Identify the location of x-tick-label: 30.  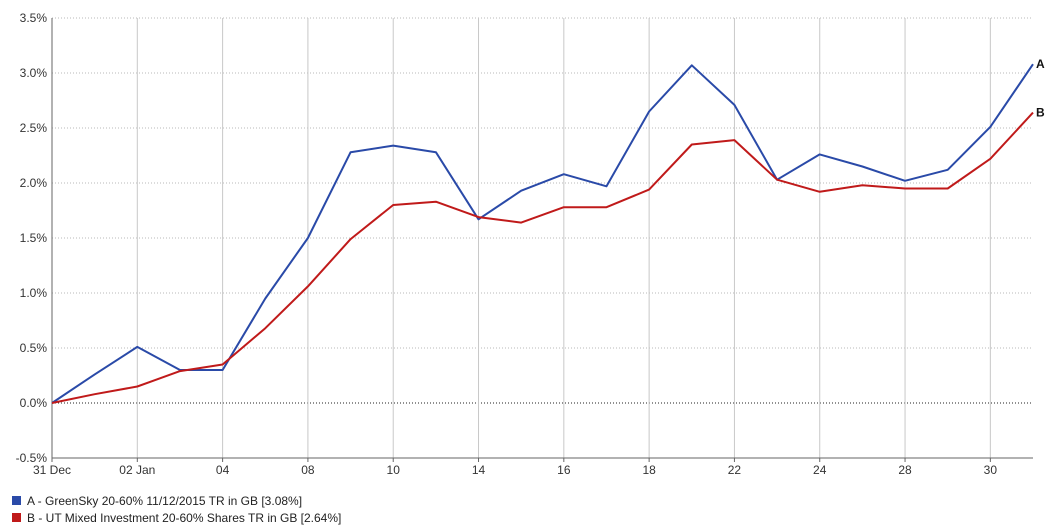
(991, 470).